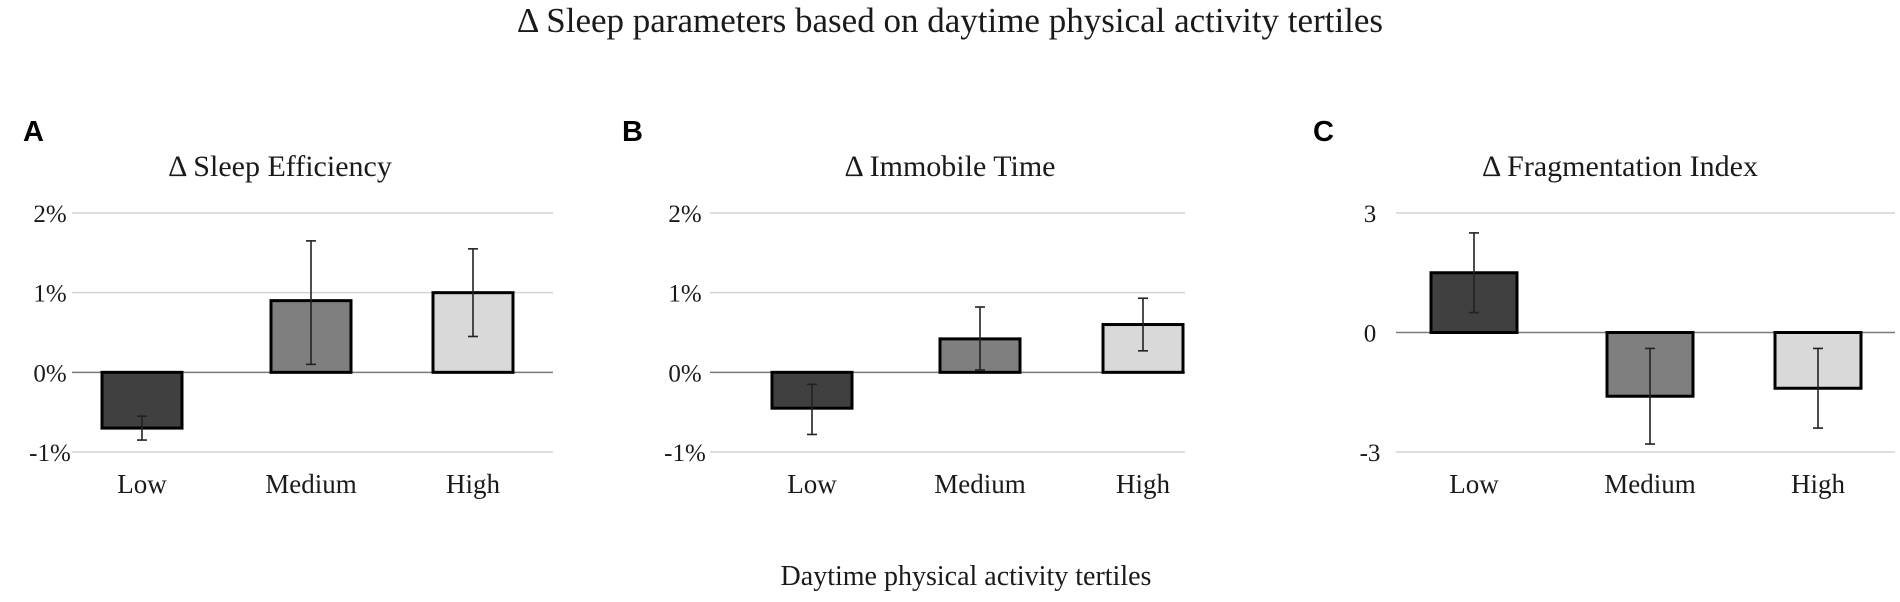 The image size is (1900, 602). What do you see at coordinates (950, 166) in the screenshot?
I see `panel-title: Δ Immobile Time` at bounding box center [950, 166].